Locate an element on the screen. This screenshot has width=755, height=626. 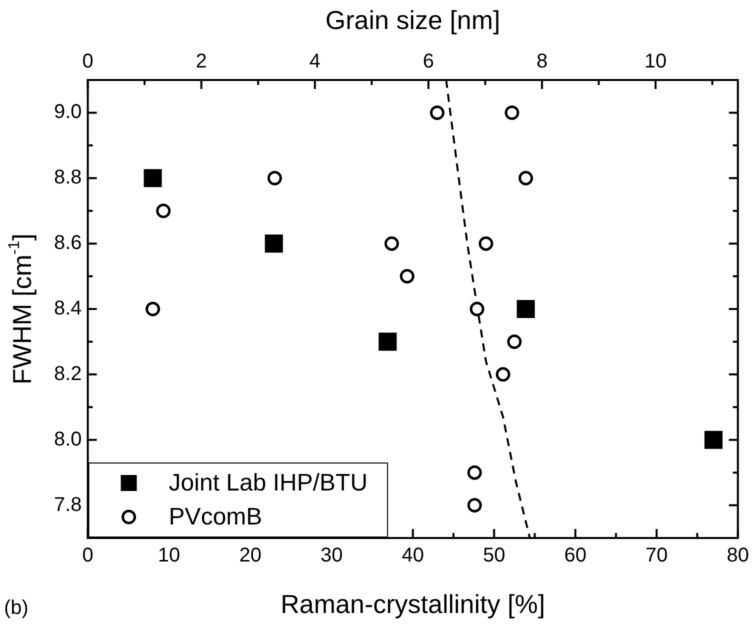
y-tick-label: 8.8 is located at coordinates (68, 177).